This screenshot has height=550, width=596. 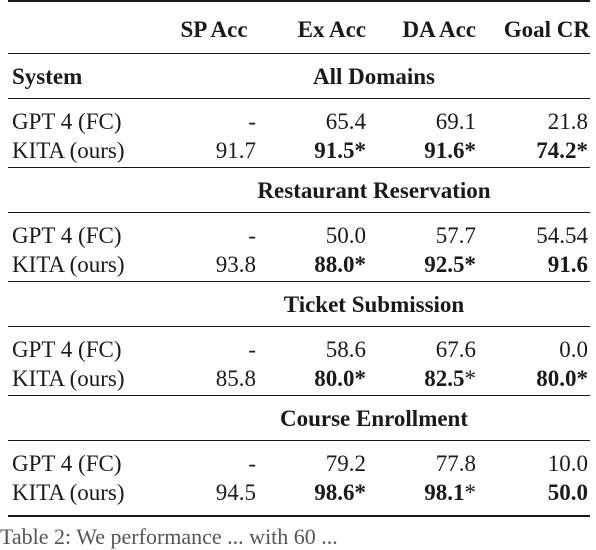 I want to click on table-row: GPT 4 (FC) - 50.0 57.7 54.54, so click(x=299, y=230).